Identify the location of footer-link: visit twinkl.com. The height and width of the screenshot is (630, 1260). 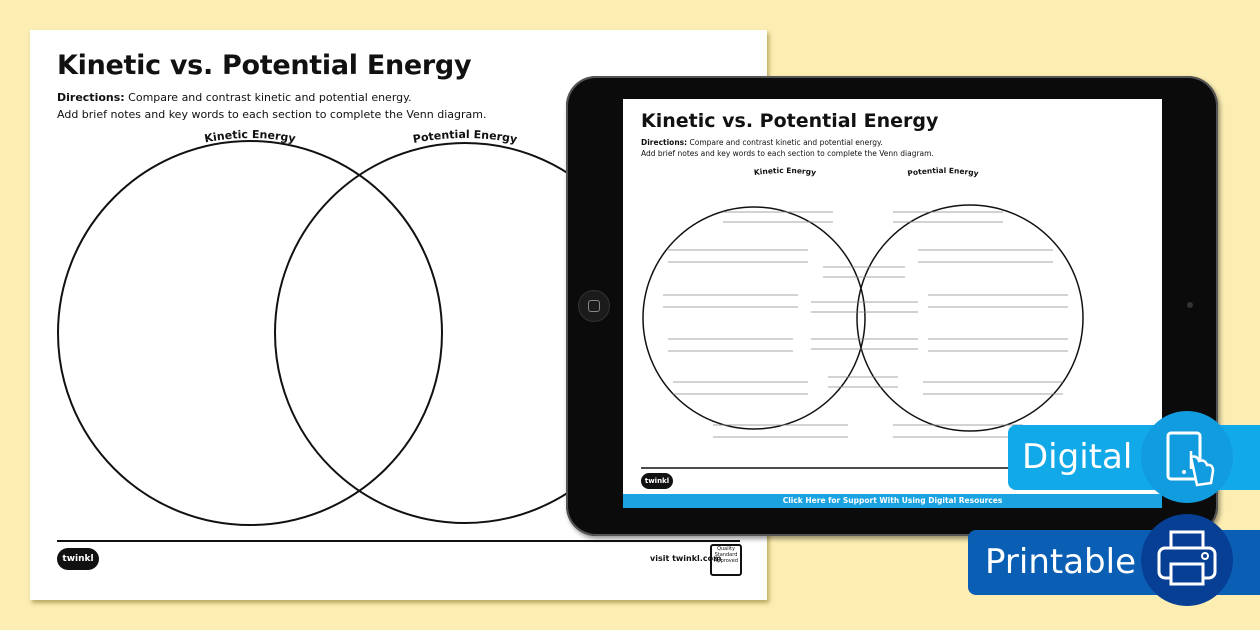
(686, 558).